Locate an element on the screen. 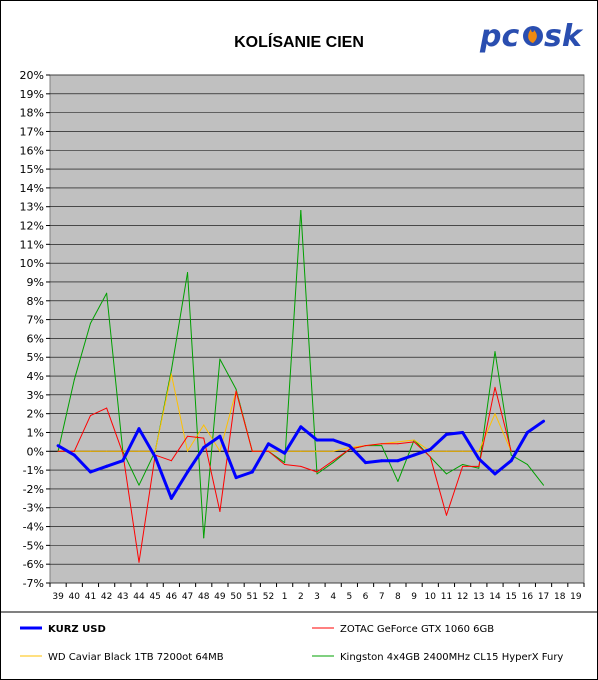 Image resolution: width=598 pixels, height=680 pixels. pcsk-logo: pc sk is located at coordinates (531, 36).